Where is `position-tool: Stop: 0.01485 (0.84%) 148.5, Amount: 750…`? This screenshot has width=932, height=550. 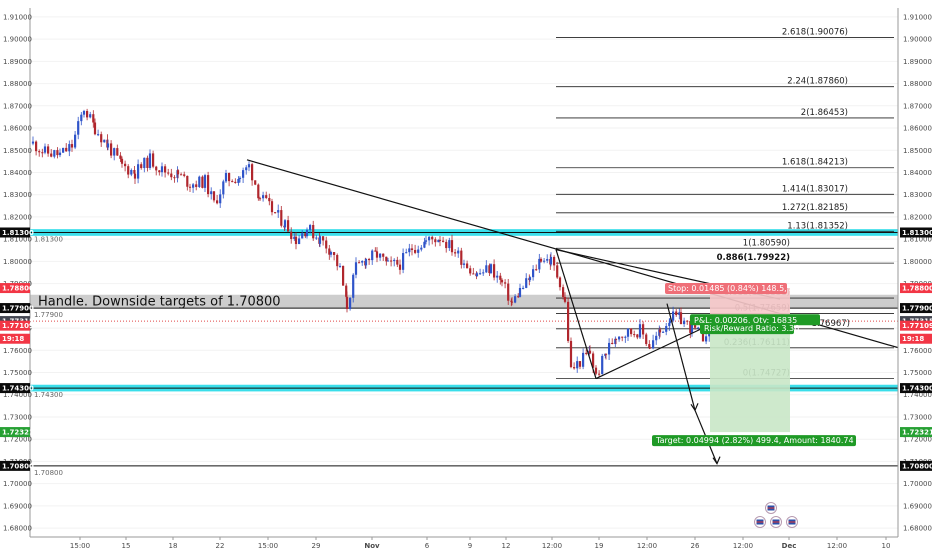 position-tool: Stop: 0.01485 (0.84%) 148.5, Amount: 750… is located at coordinates (754, 365).